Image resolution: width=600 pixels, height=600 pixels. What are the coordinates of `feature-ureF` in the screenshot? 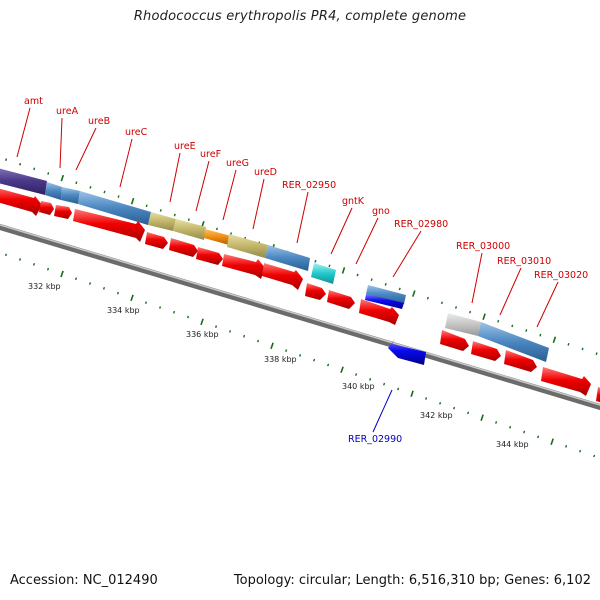 It's located at (189, 229).